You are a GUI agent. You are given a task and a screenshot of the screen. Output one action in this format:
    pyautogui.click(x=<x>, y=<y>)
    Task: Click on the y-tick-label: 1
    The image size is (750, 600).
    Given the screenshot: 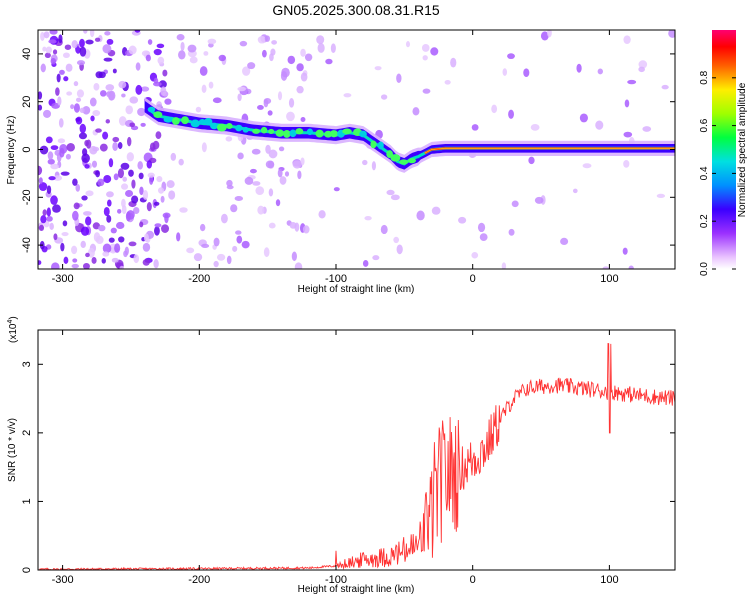 What is the action you would take?
    pyautogui.click(x=27, y=501)
    